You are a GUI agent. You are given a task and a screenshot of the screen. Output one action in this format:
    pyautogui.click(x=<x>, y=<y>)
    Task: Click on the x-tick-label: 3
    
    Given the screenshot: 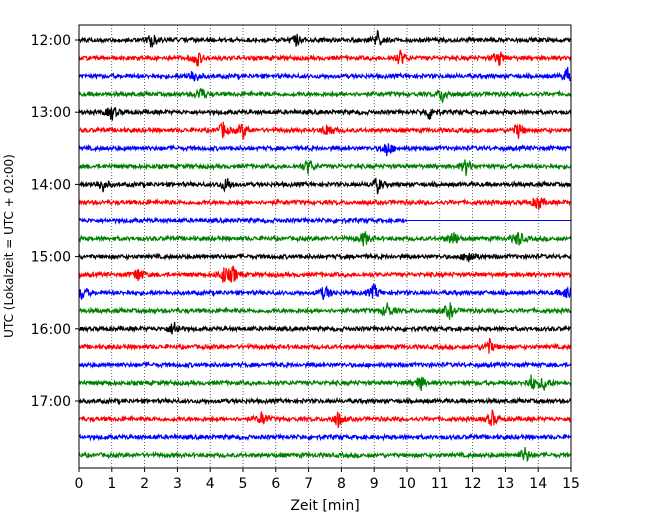 What is the action you would take?
    pyautogui.click(x=177, y=484)
    